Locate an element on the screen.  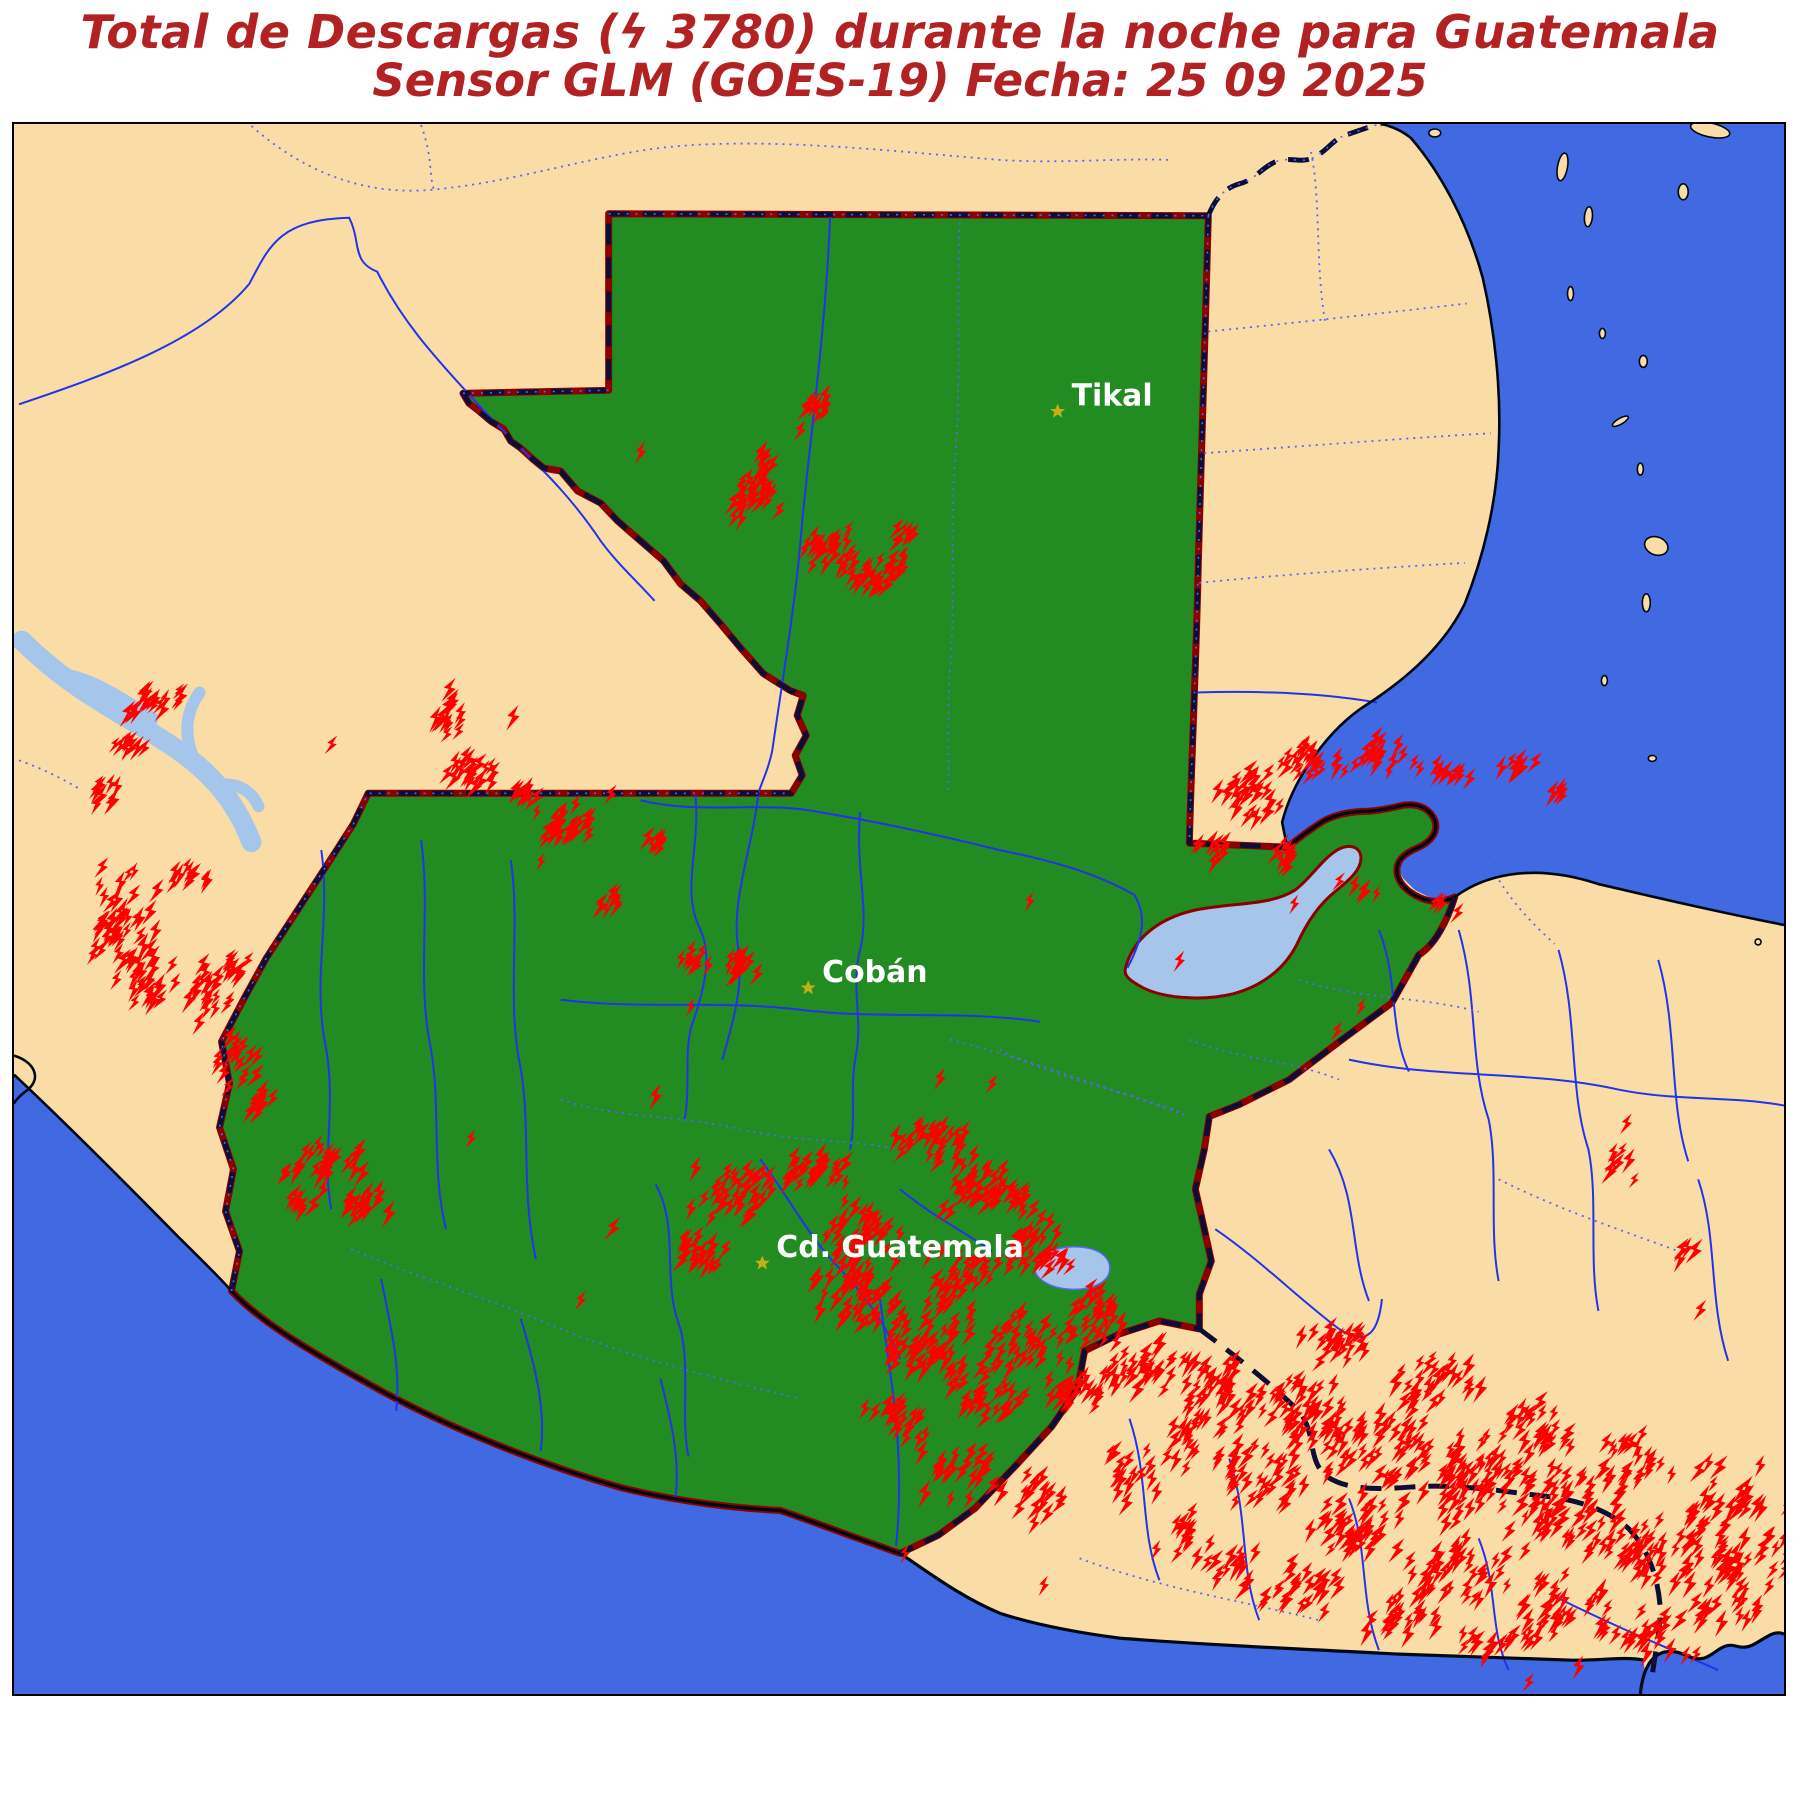
islands-group is located at coordinates (1595, 535).